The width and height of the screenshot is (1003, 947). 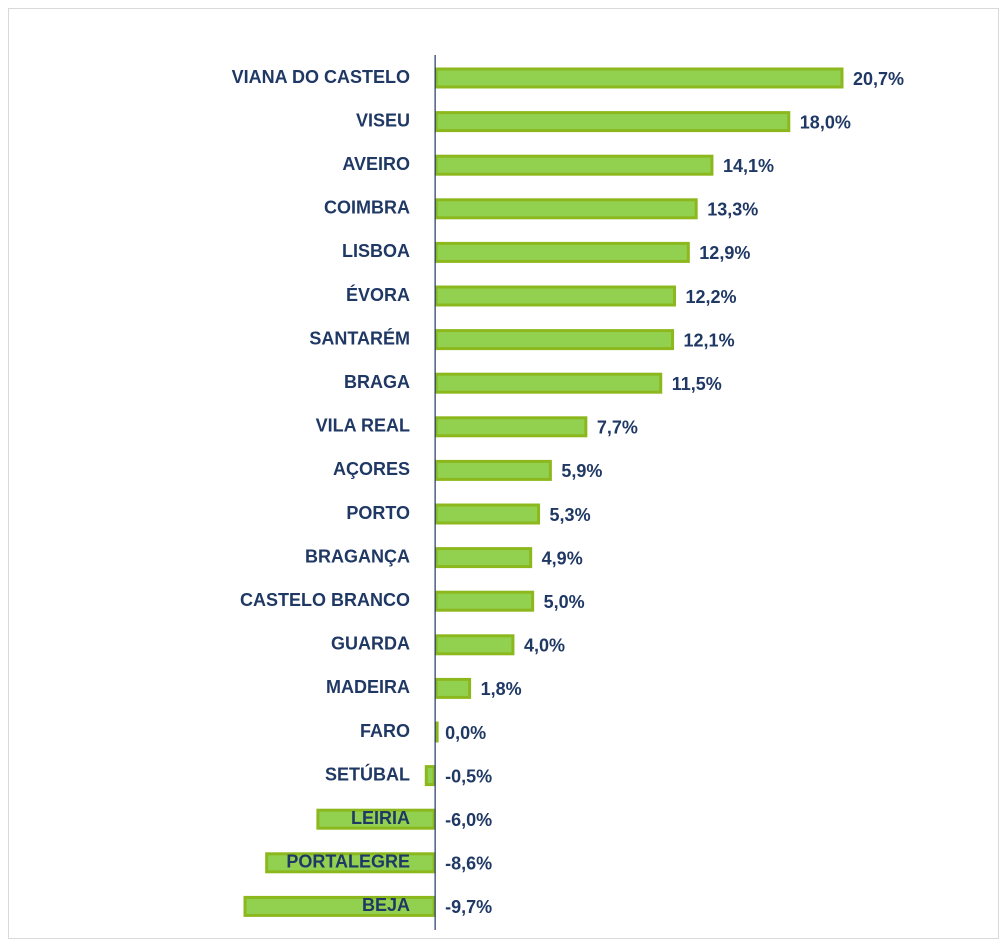 What do you see at coordinates (724, 253) in the screenshot?
I see `value-label: 12,9%` at bounding box center [724, 253].